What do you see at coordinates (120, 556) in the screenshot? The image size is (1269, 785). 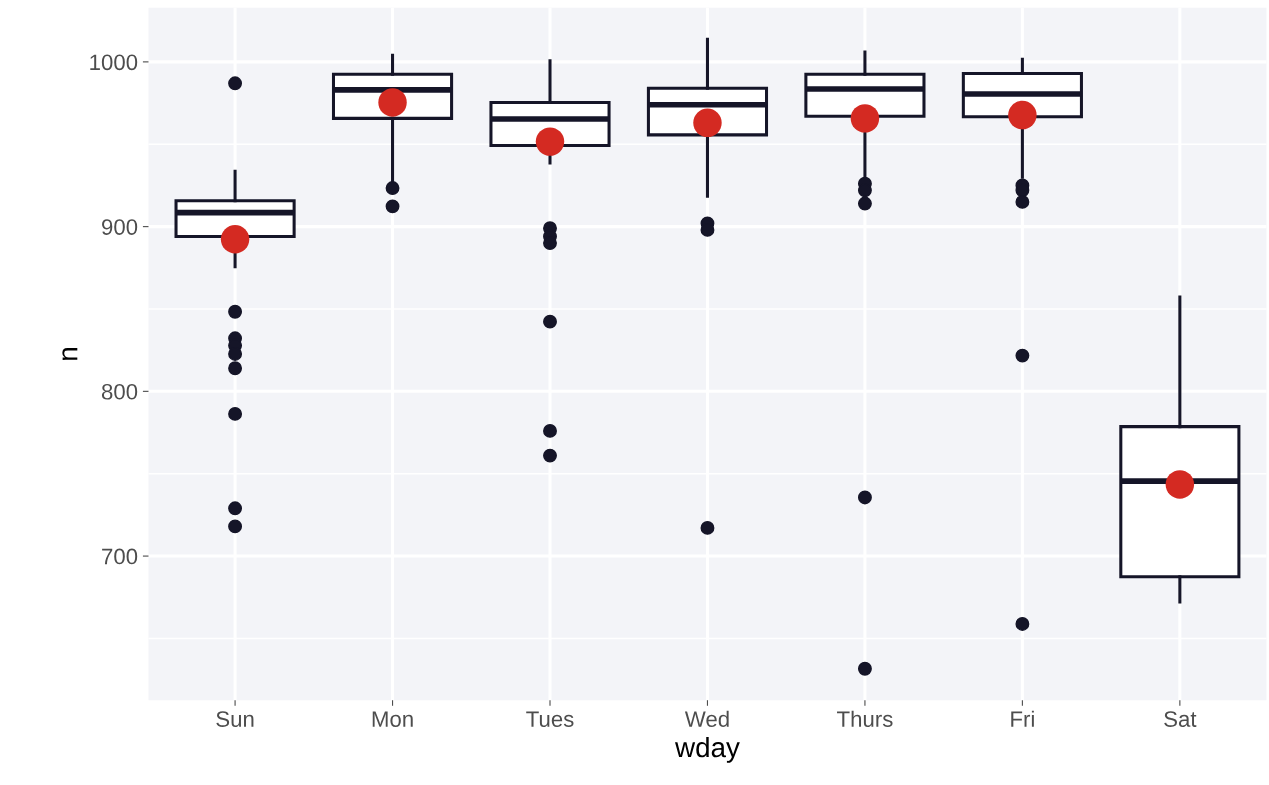 I see `y-tick-label: 700` at bounding box center [120, 556].